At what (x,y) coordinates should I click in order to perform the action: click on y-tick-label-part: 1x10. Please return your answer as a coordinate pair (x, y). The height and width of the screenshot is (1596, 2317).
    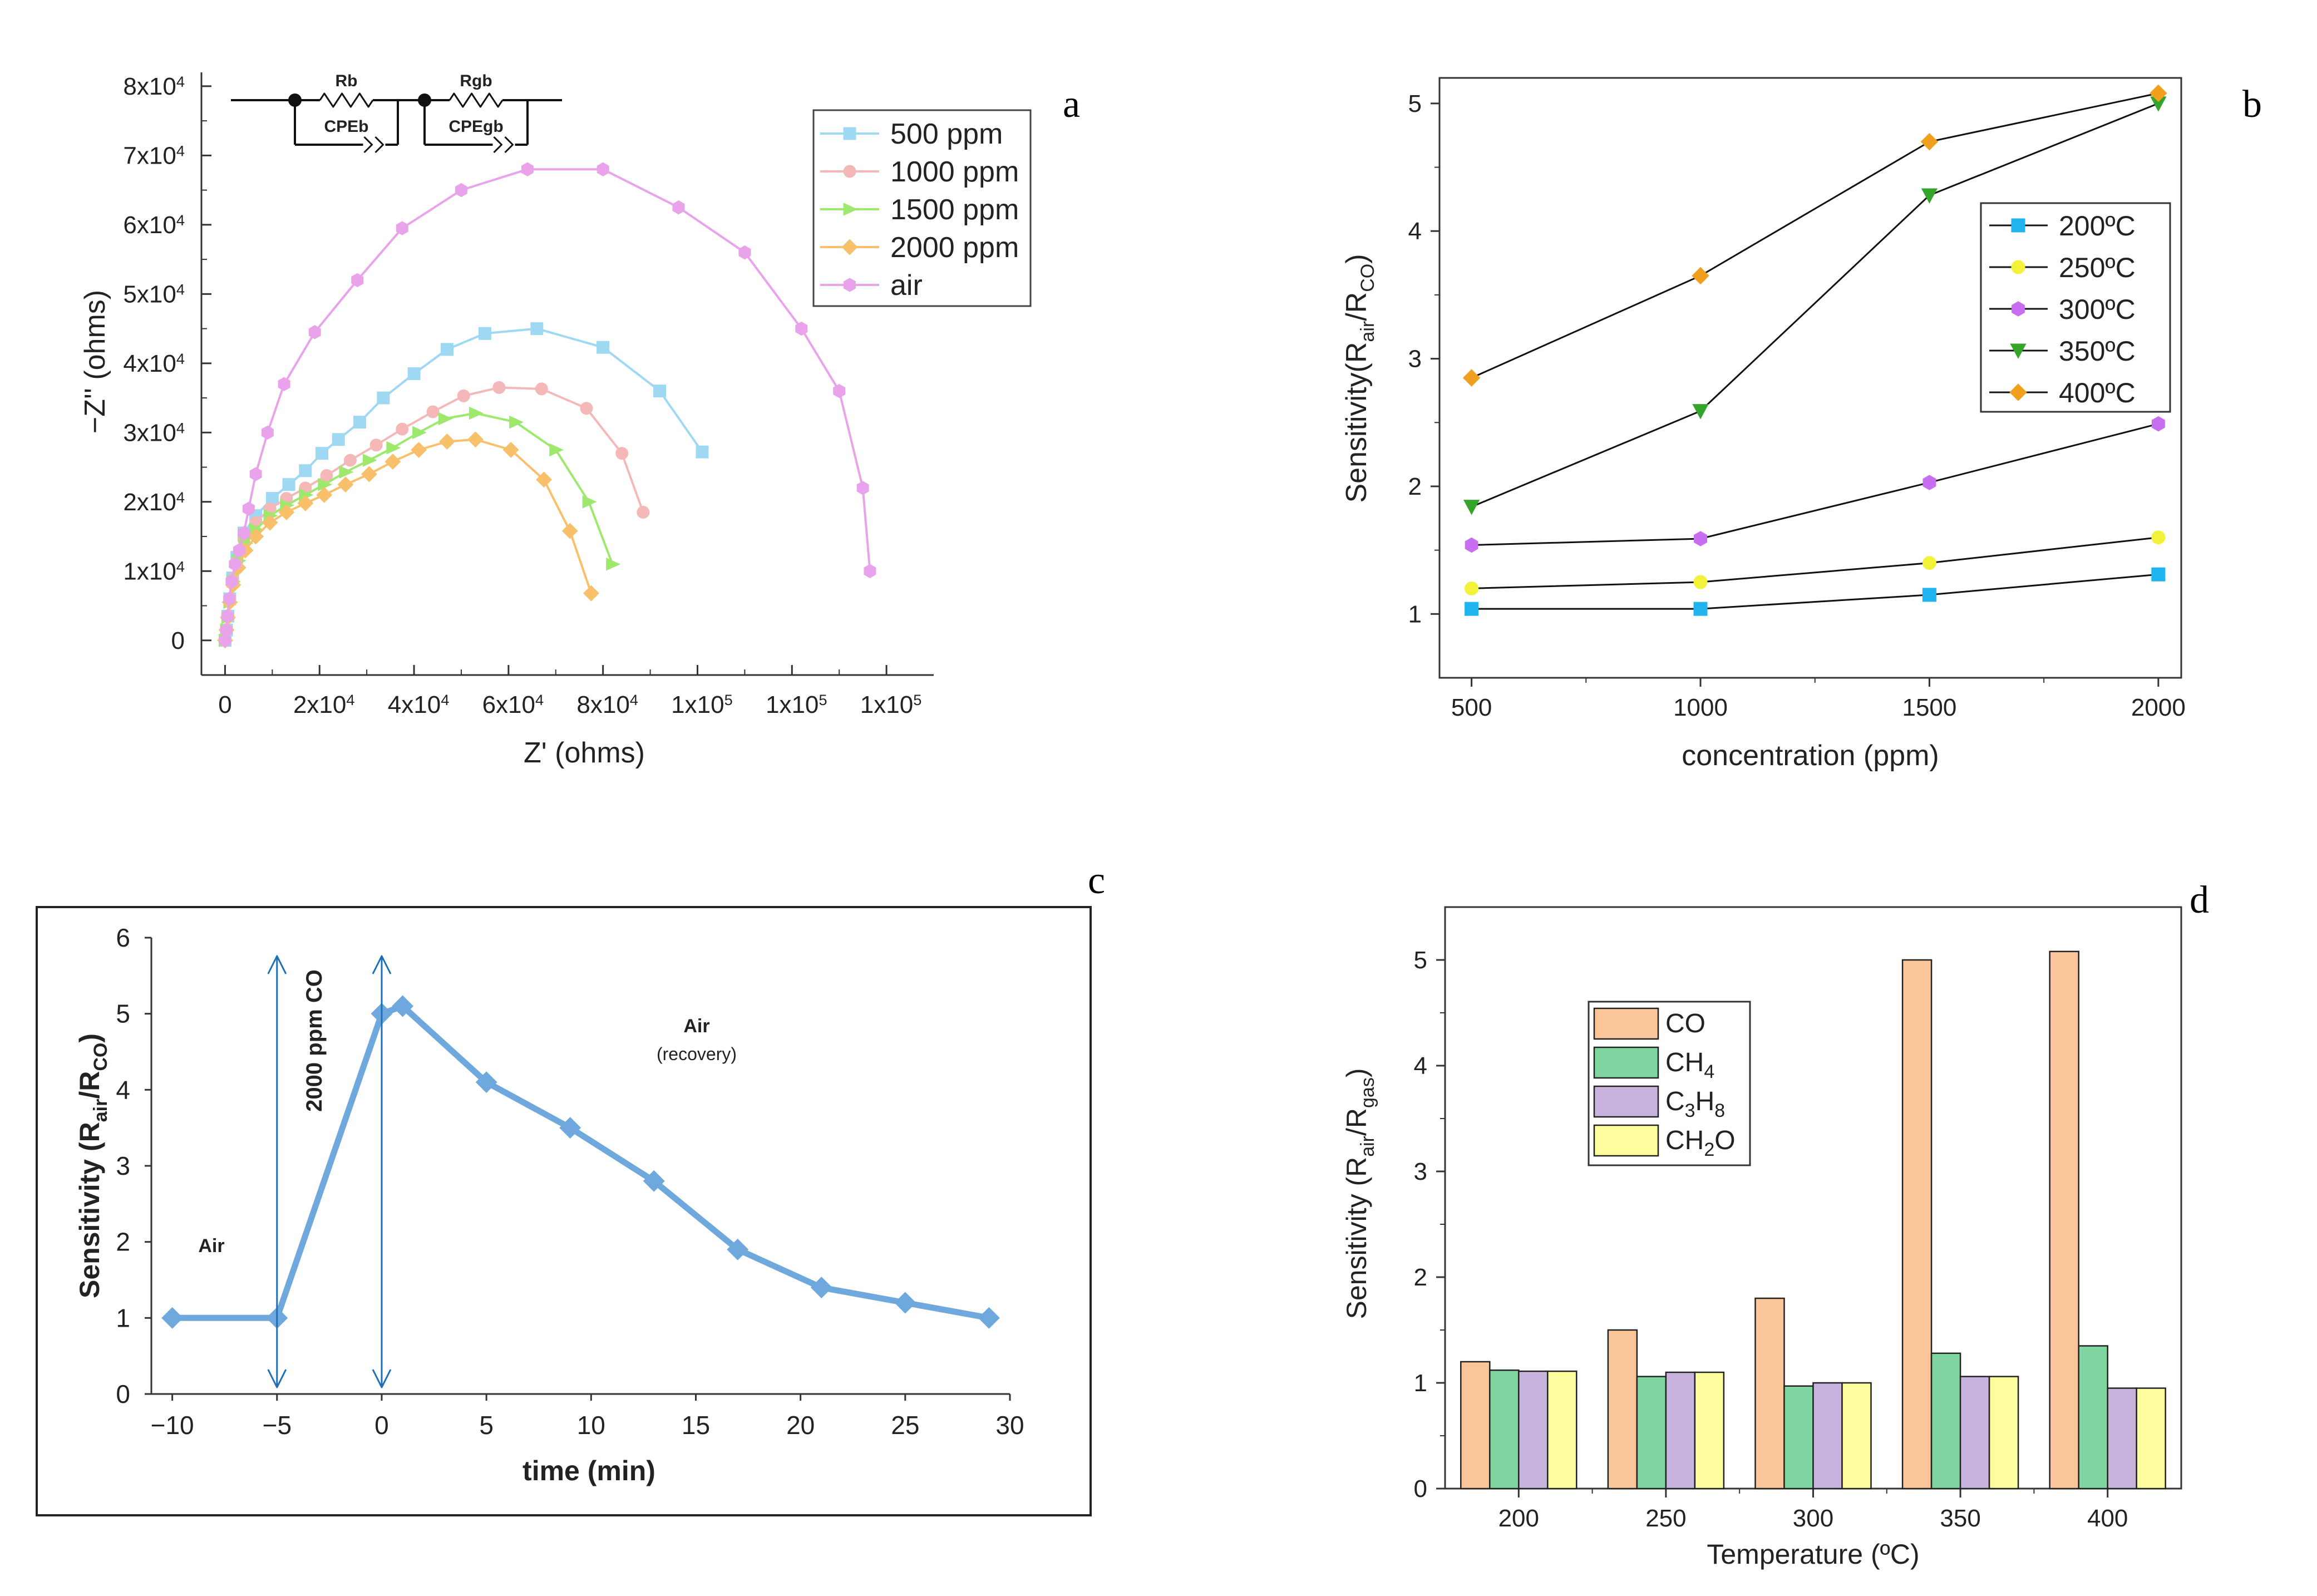
    Looking at the image, I should click on (149, 571).